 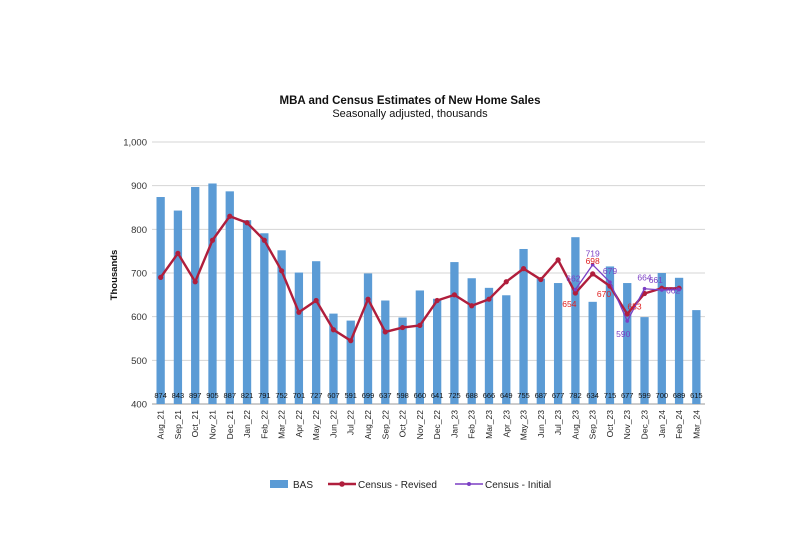 I want to click on x-tick-label: Nov_21, so click(x=212, y=425).